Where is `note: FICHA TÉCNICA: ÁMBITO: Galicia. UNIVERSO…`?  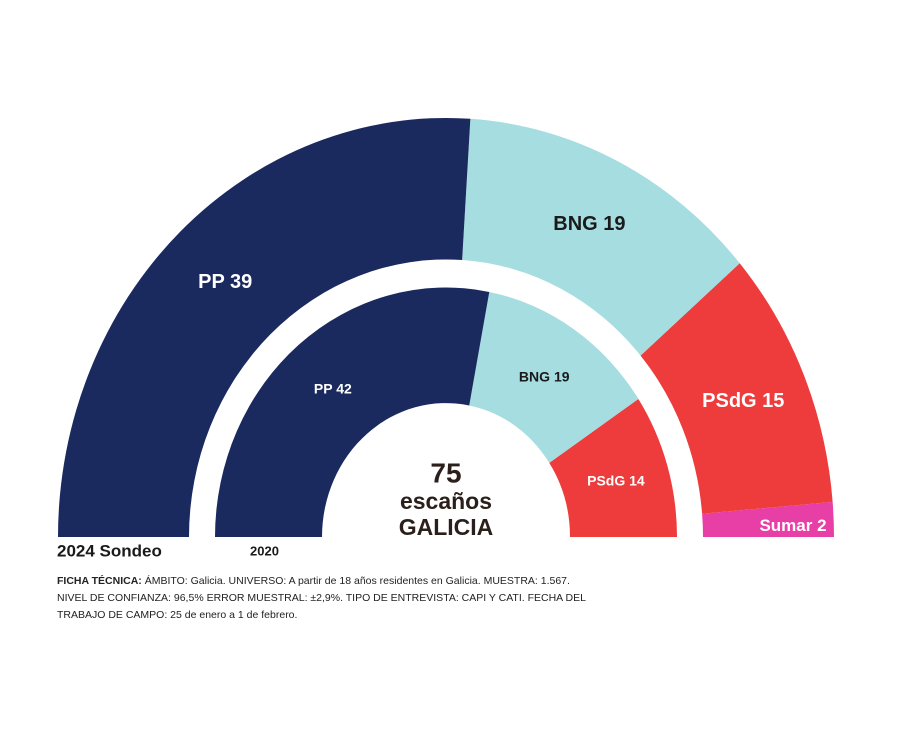
note: FICHA TÉCNICA: ÁMBITO: Galicia. UNIVERSO… is located at coordinates (313, 580).